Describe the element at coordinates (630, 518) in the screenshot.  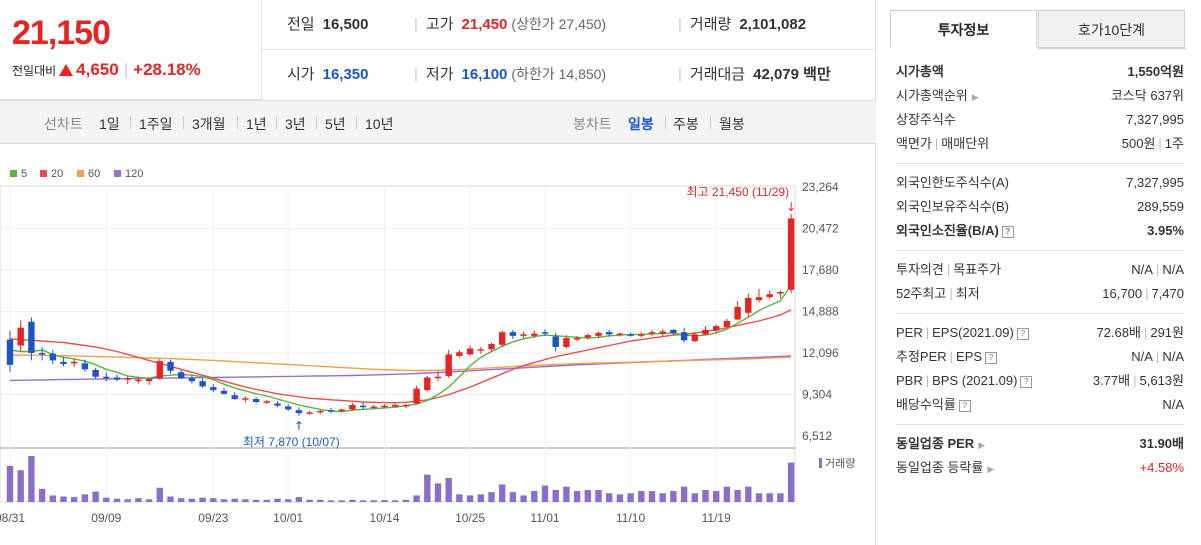
I see `x-tick-label: 11/10` at that location.